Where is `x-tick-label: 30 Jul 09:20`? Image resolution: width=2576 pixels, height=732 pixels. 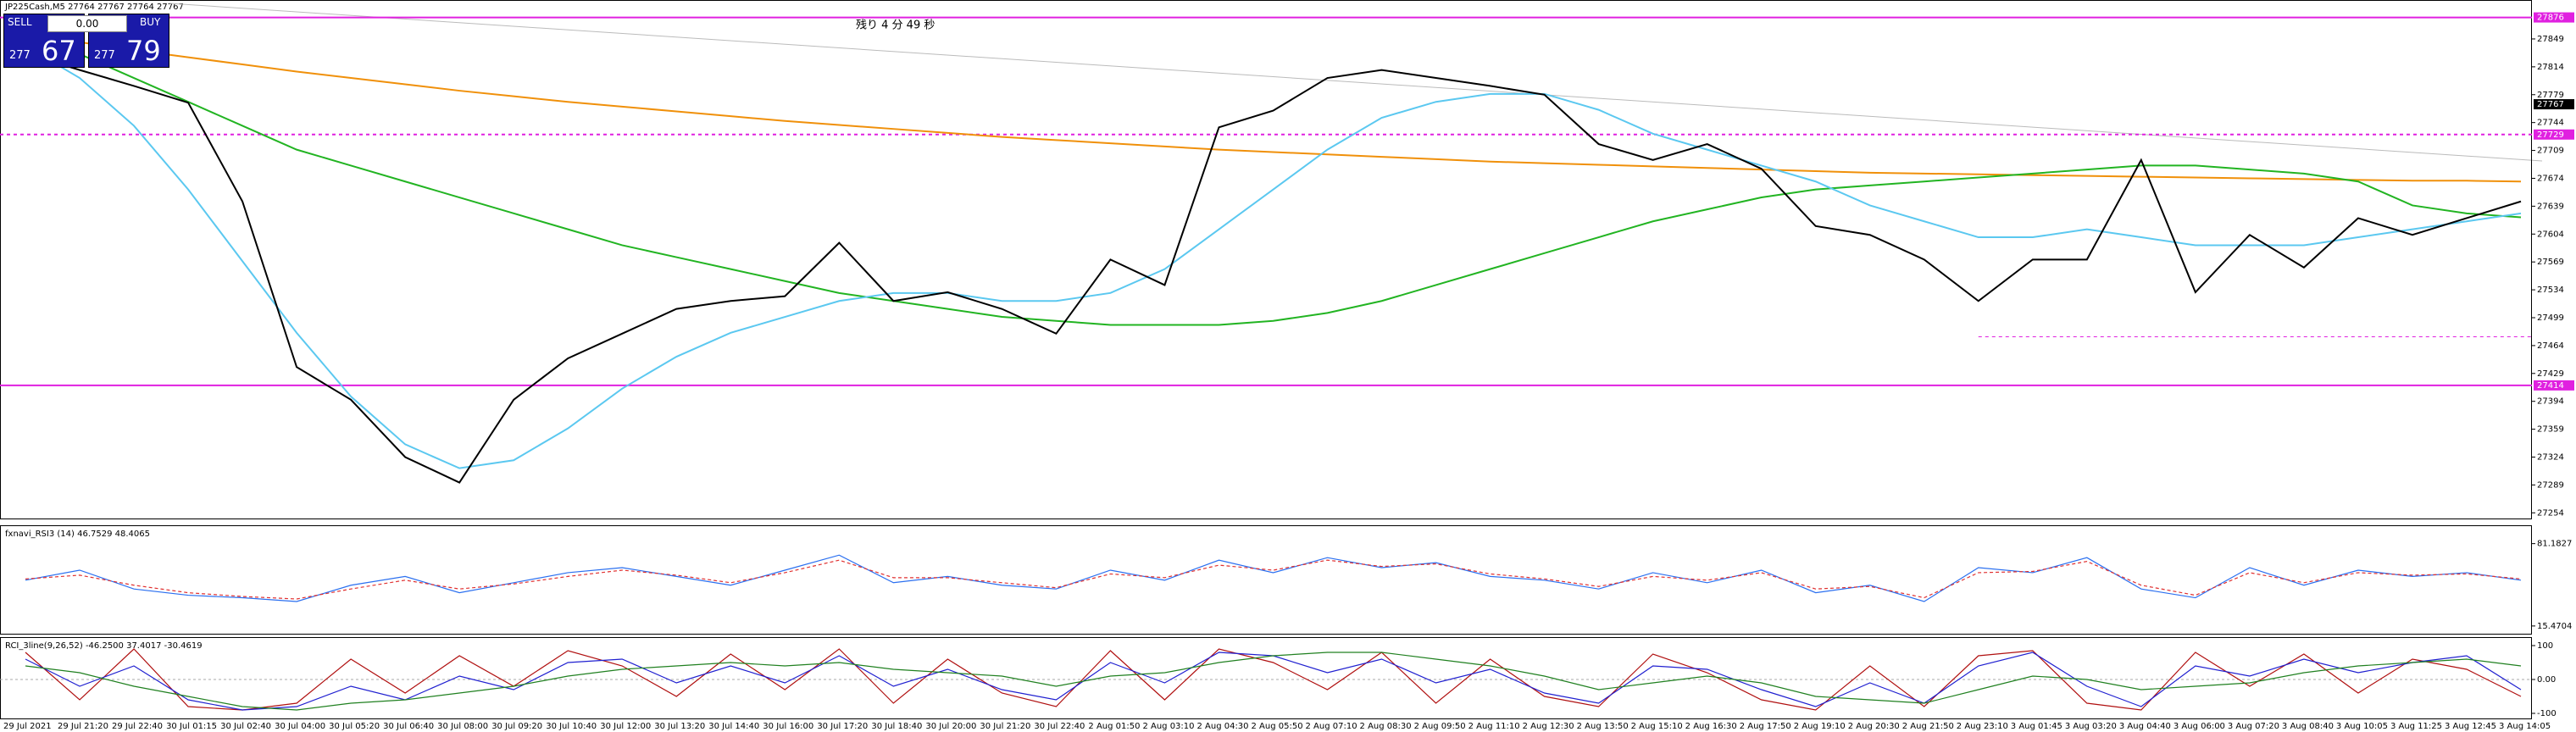
x-tick-label: 30 Jul 09:20 is located at coordinates (516, 726).